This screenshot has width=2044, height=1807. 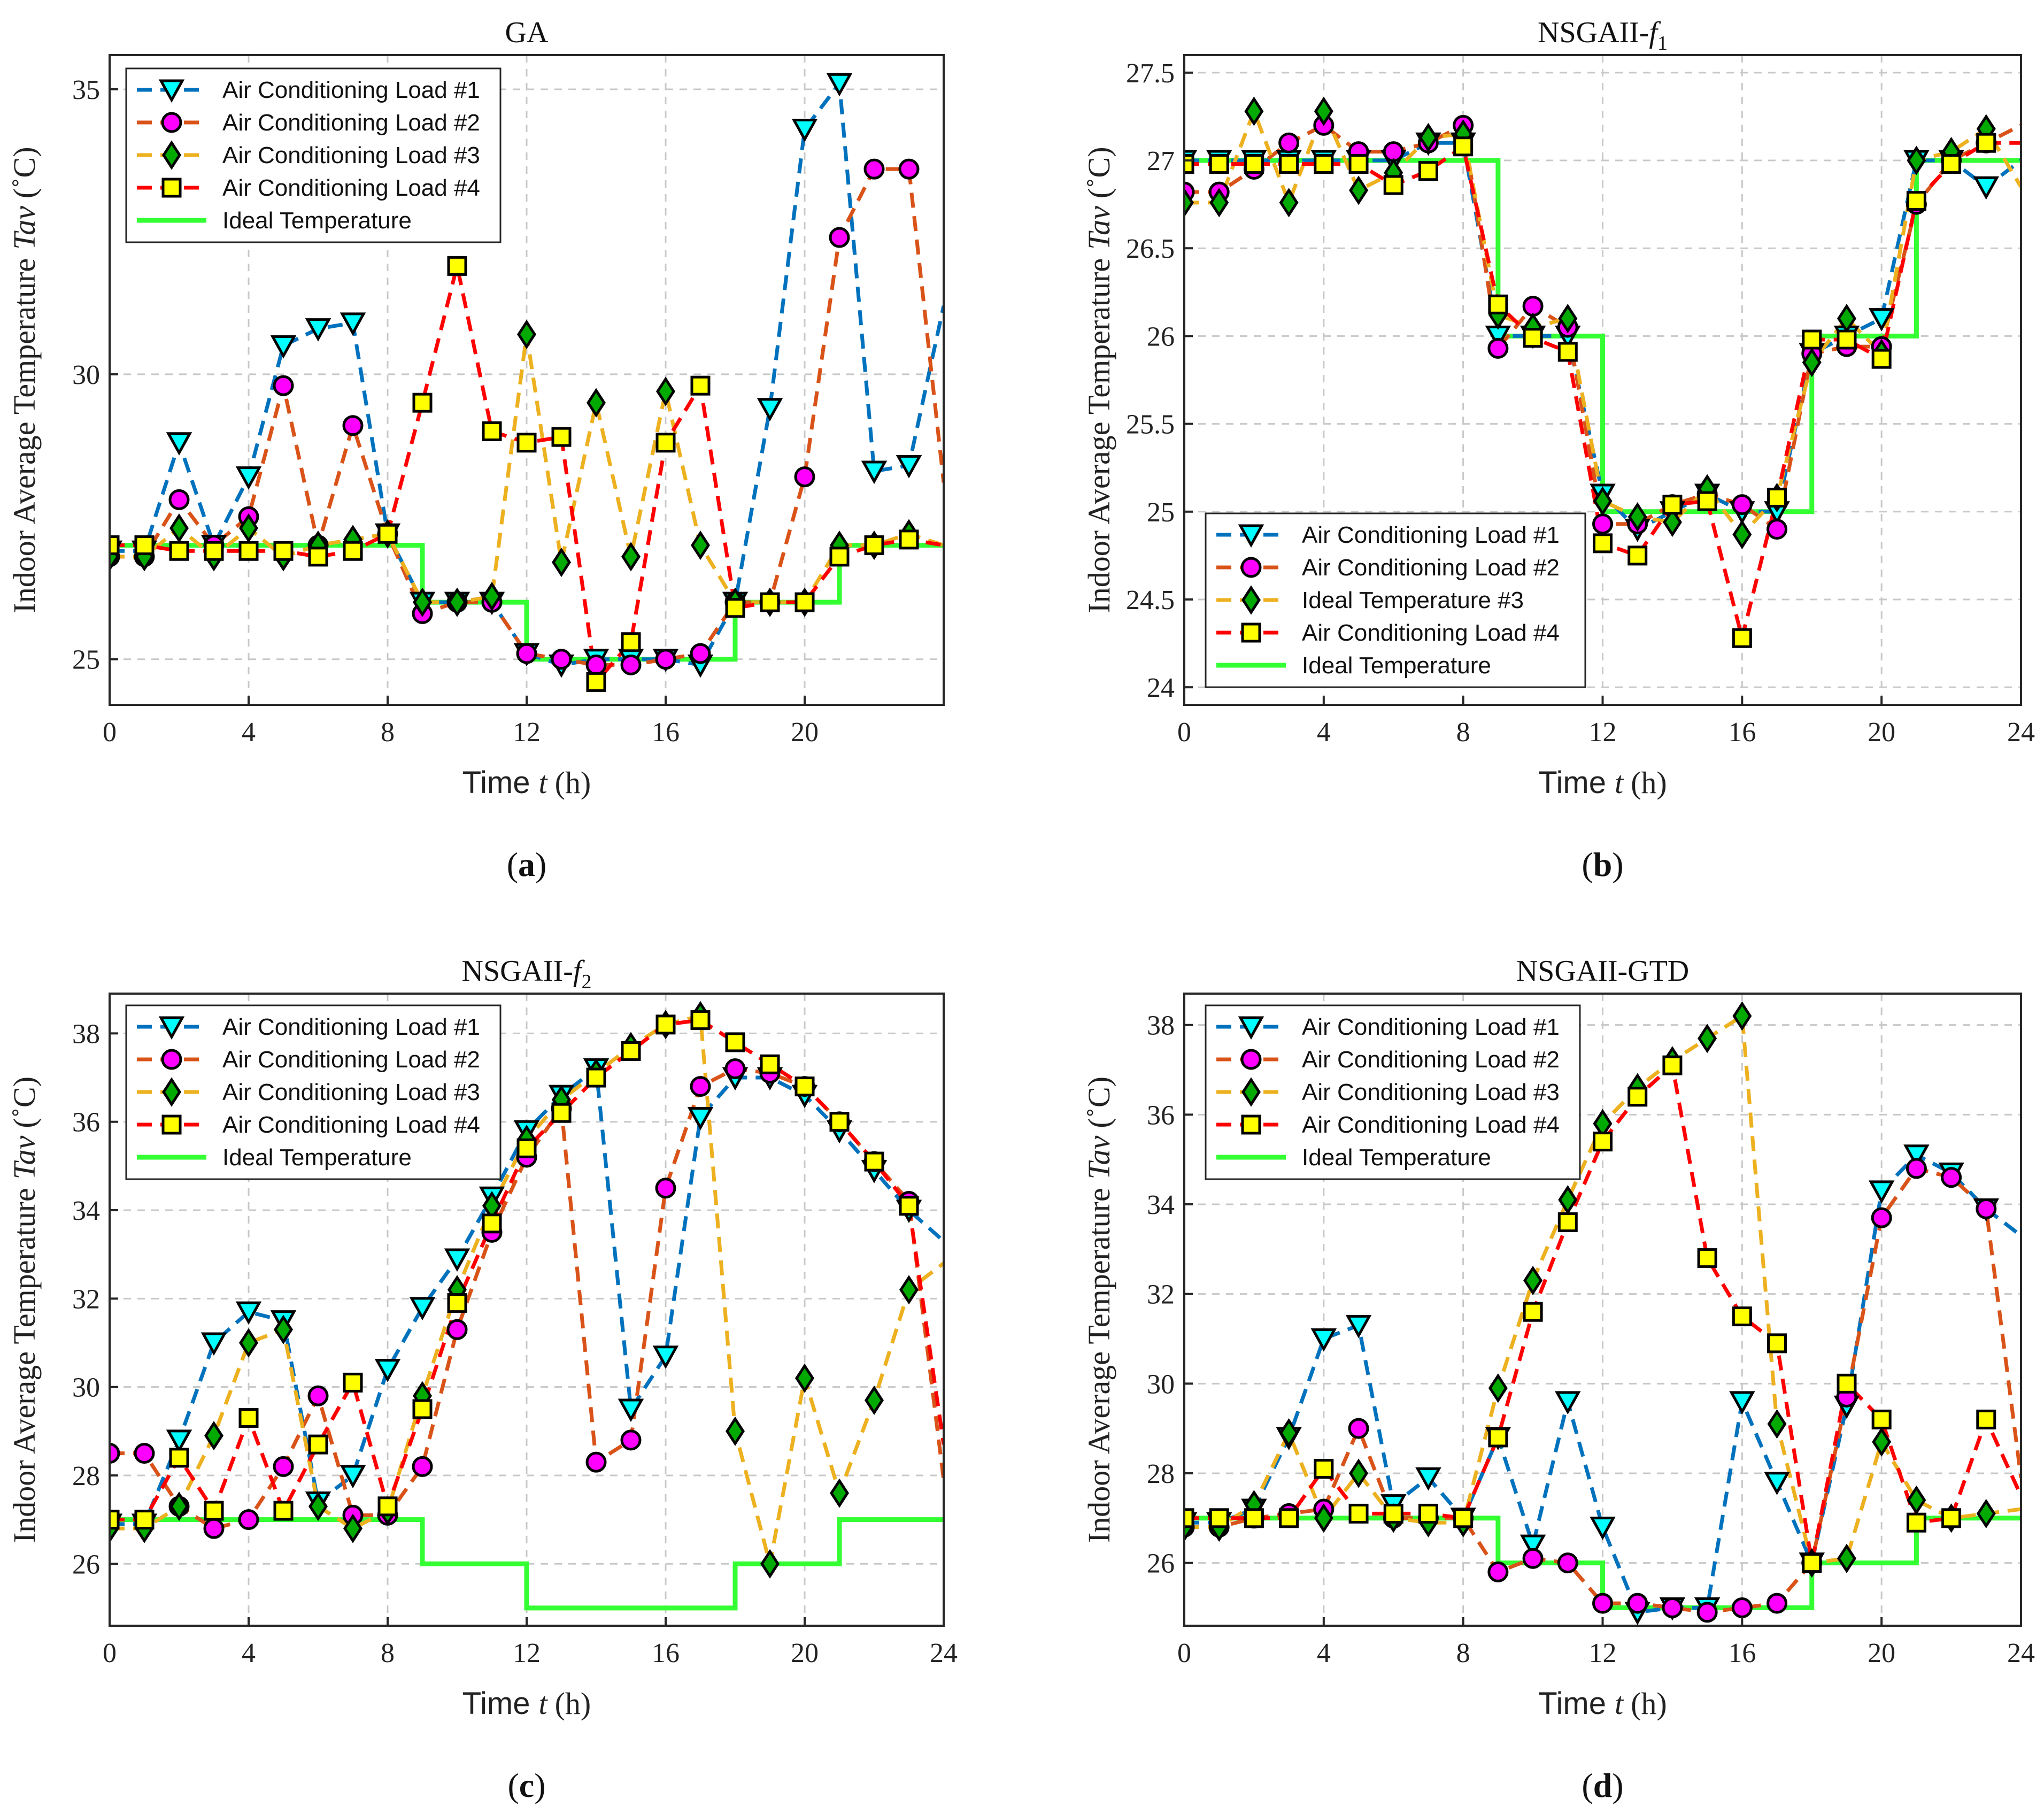 I want to click on y-axis-label: Indoor Average Temperature Tav (˚C), so click(x=1099, y=1309).